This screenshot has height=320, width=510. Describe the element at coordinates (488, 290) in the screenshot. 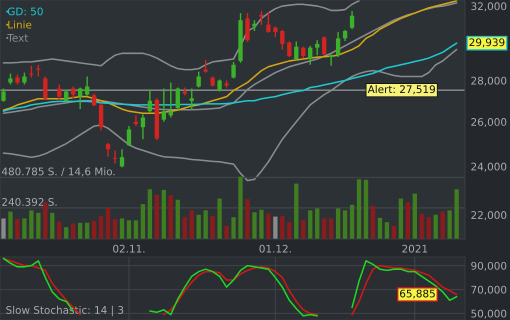

I see `y-tick-label: 70,000` at that location.